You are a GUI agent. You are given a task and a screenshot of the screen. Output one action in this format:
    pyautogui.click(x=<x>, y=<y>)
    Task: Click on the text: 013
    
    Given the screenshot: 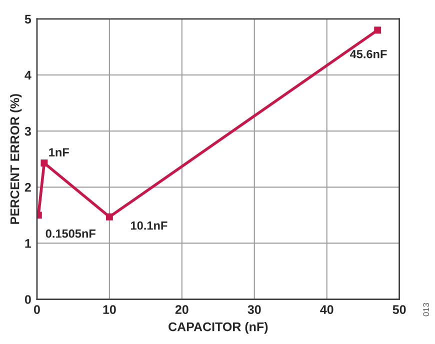 What is the action you would take?
    pyautogui.click(x=426, y=309)
    